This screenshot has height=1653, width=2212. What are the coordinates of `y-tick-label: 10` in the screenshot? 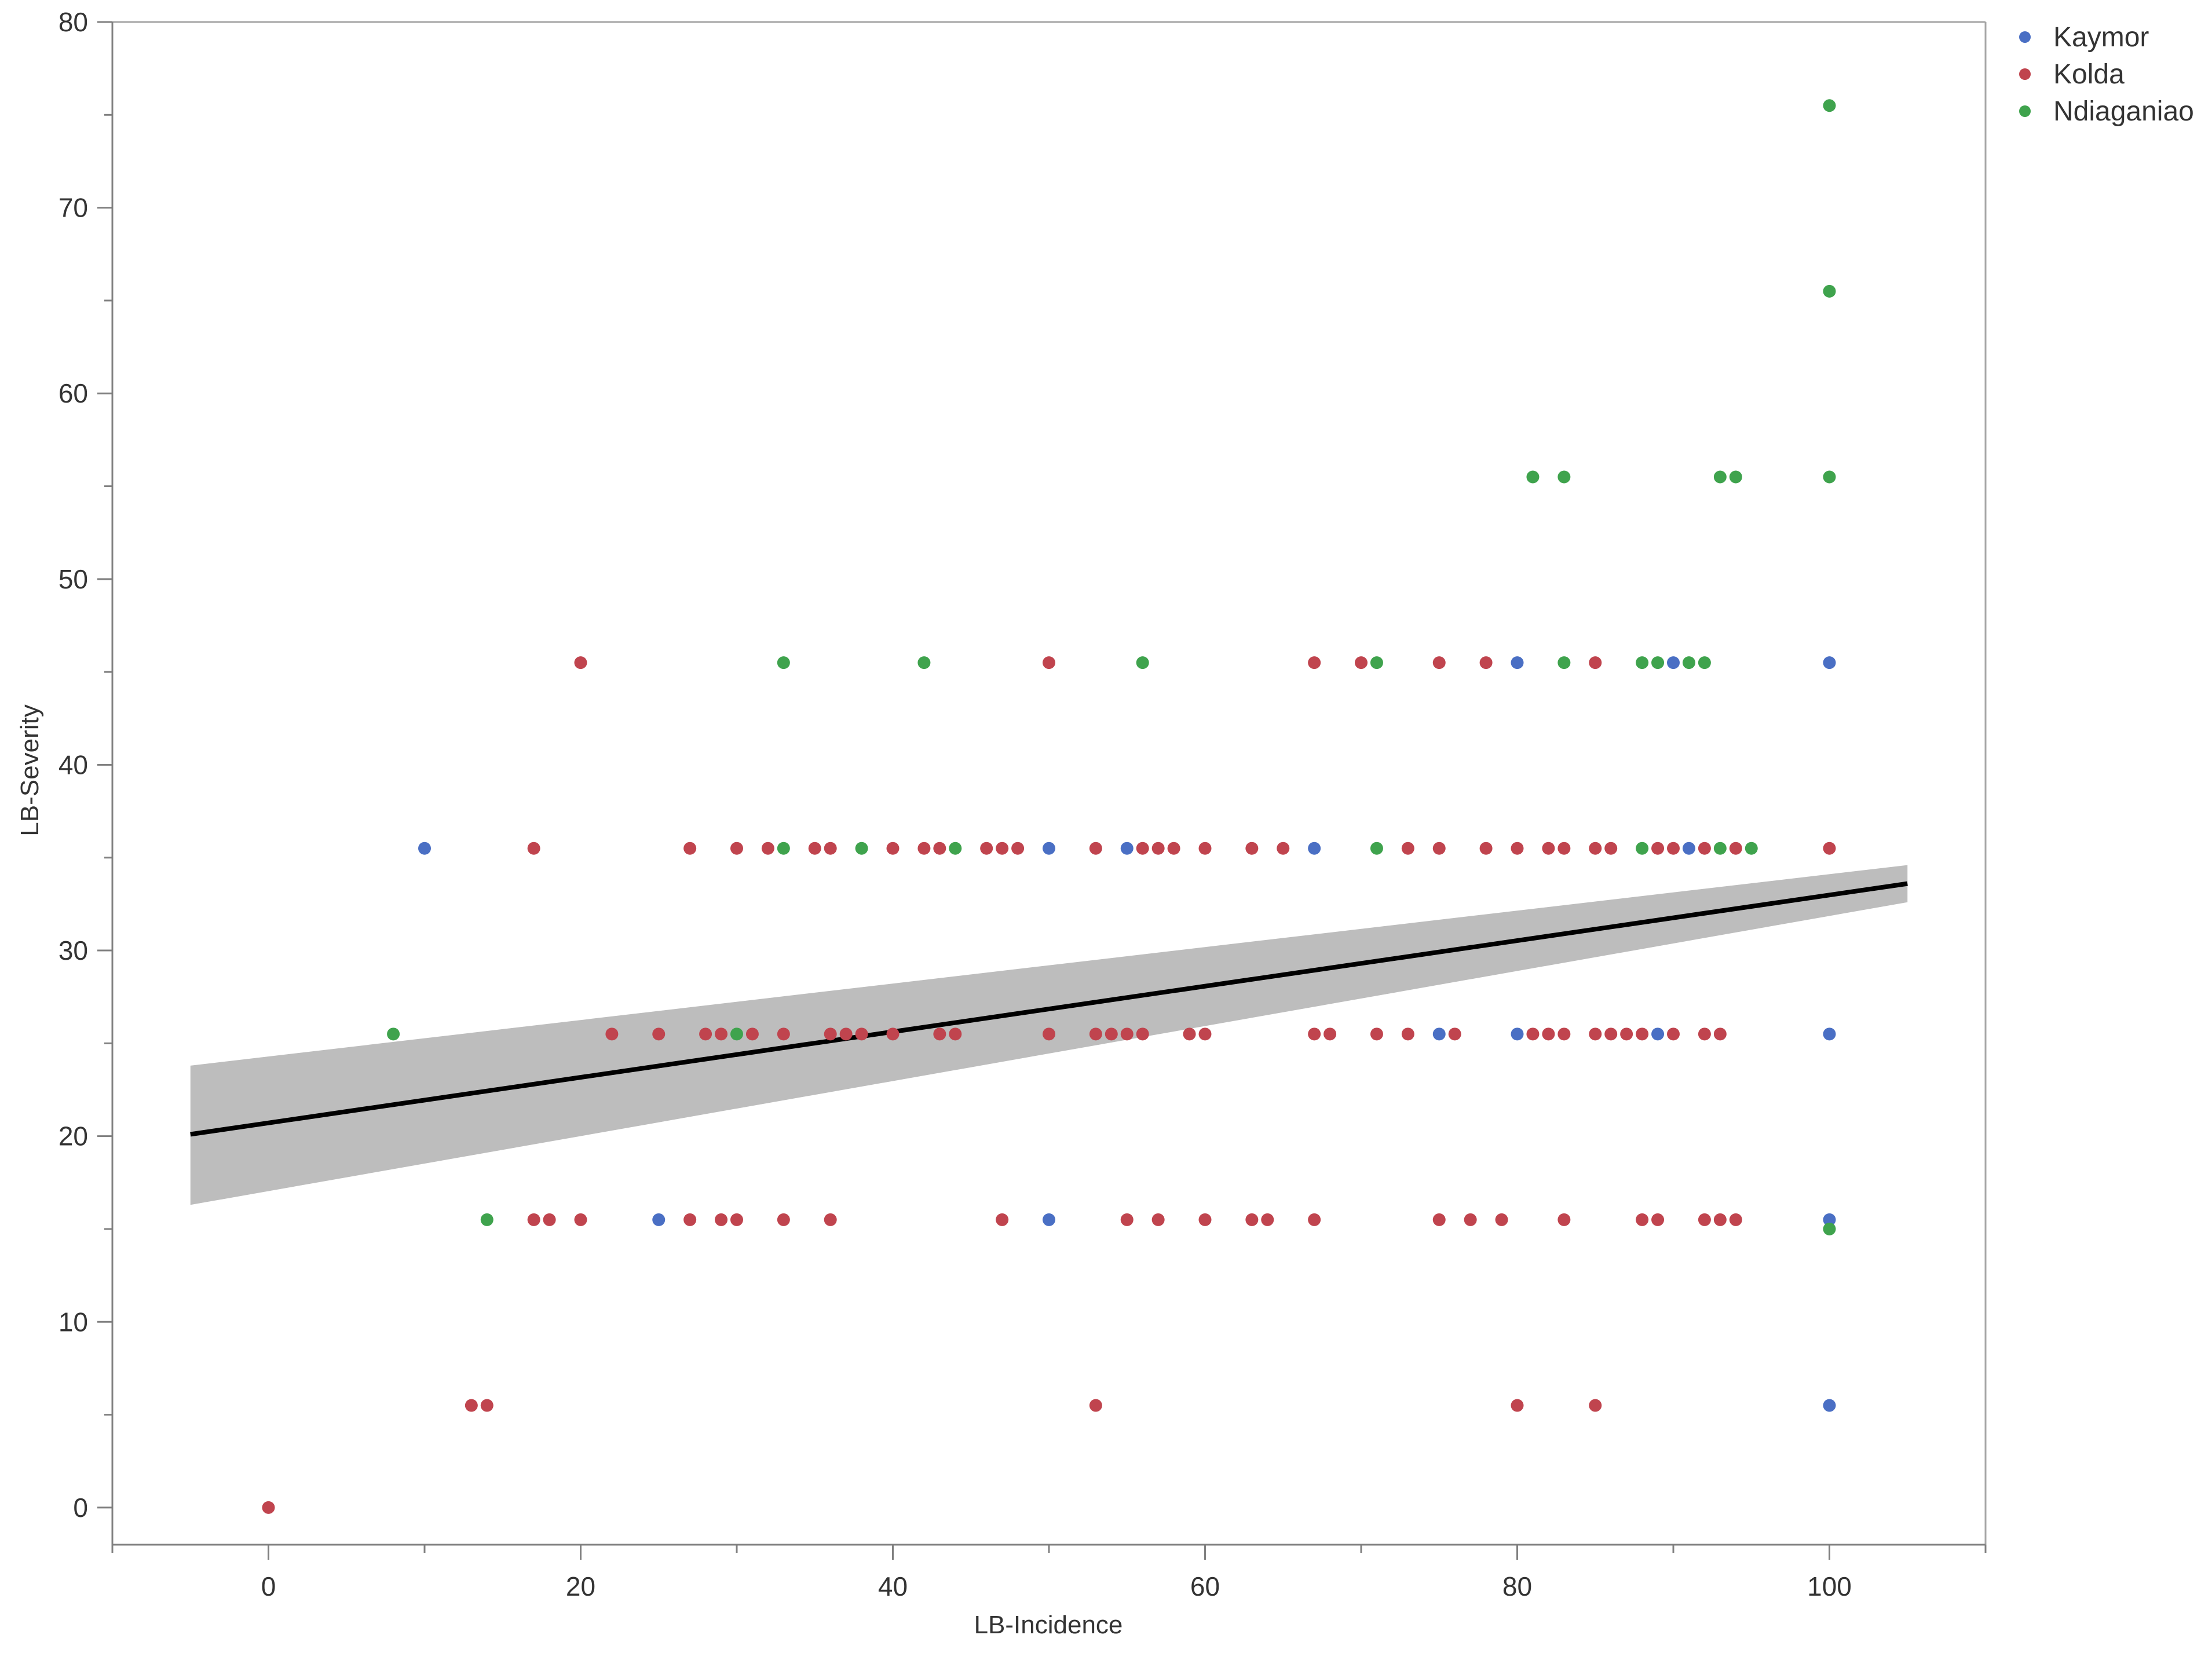 It's located at (73, 1322).